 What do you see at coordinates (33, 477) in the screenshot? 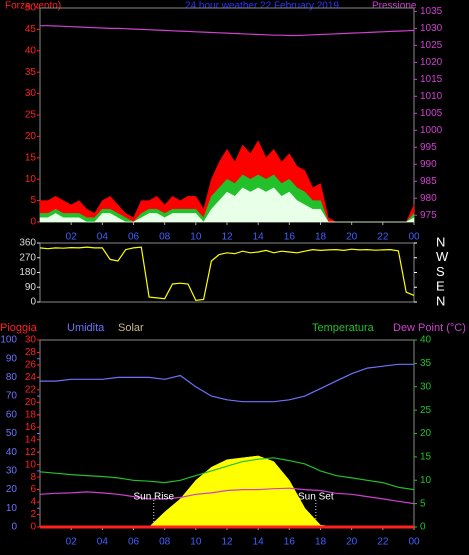
I see `tick-label: 8` at bounding box center [33, 477].